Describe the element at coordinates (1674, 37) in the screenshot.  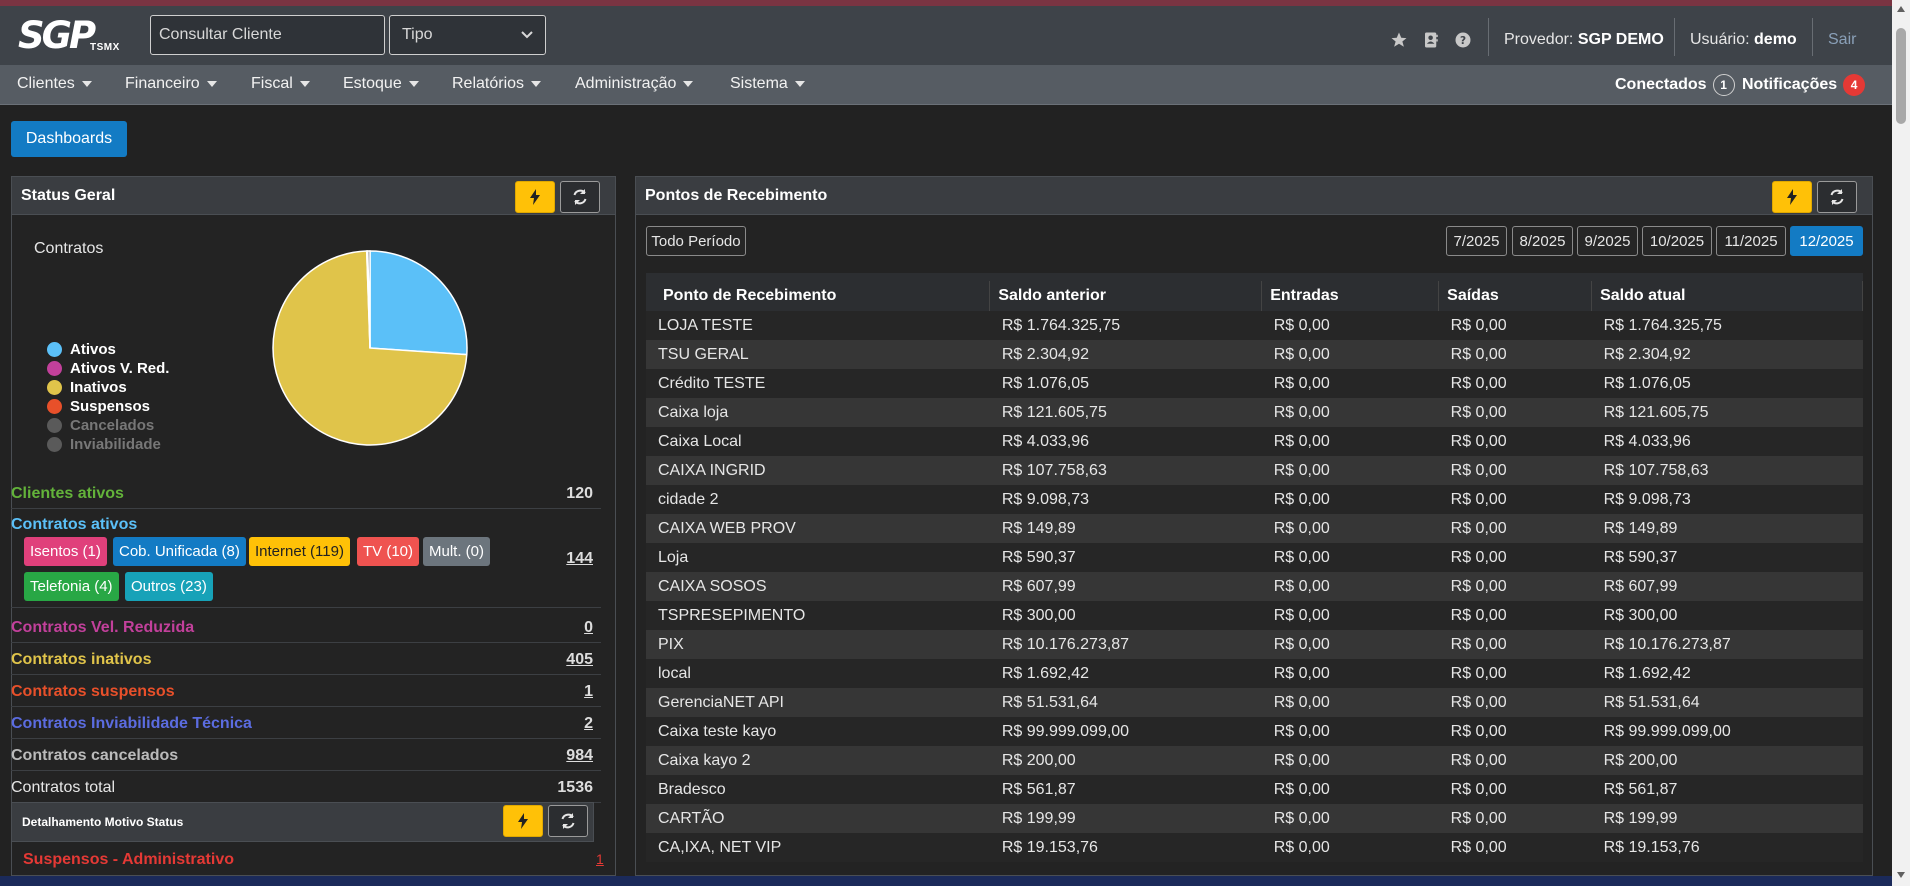
I see `header-divider` at that location.